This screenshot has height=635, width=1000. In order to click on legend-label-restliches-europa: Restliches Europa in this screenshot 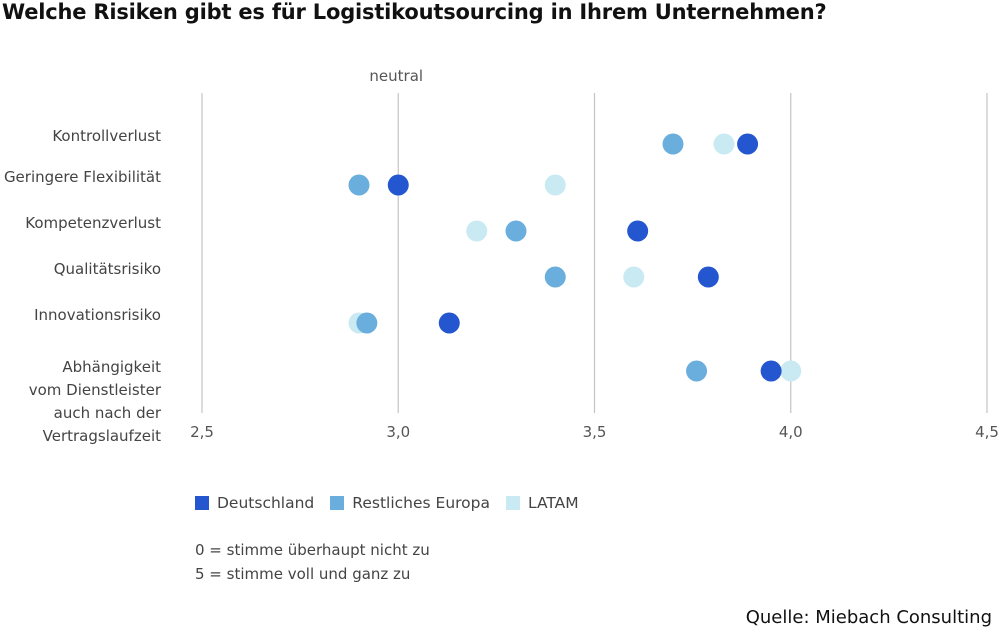, I will do `click(421, 503)`.